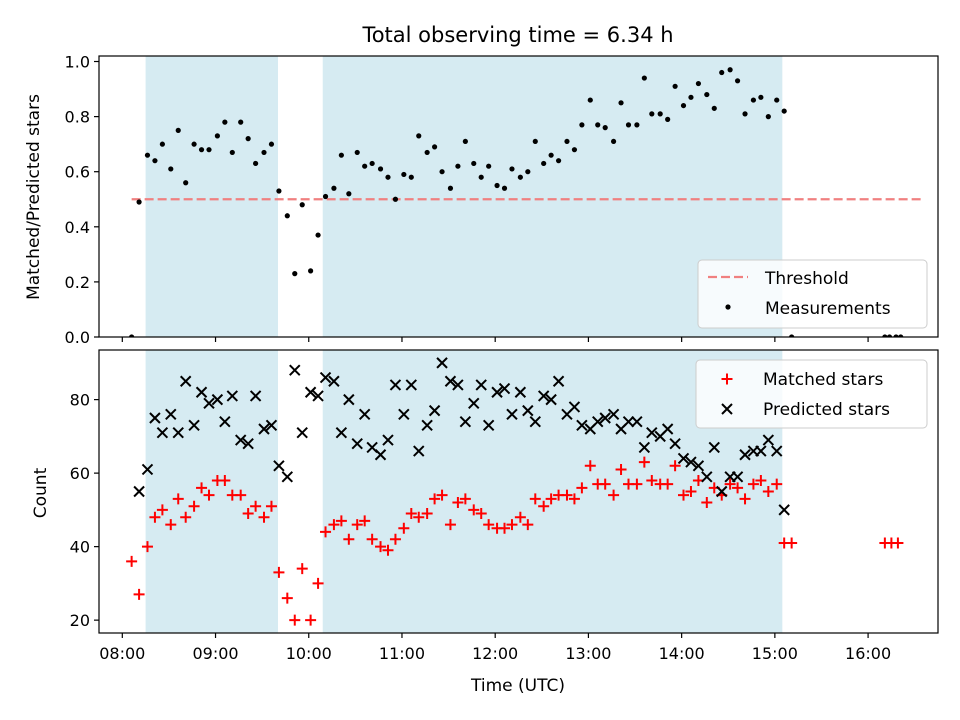 The width and height of the screenshot is (960, 720). What do you see at coordinates (77, 337) in the screenshot?
I see `y-tick-label: 0.0` at bounding box center [77, 337].